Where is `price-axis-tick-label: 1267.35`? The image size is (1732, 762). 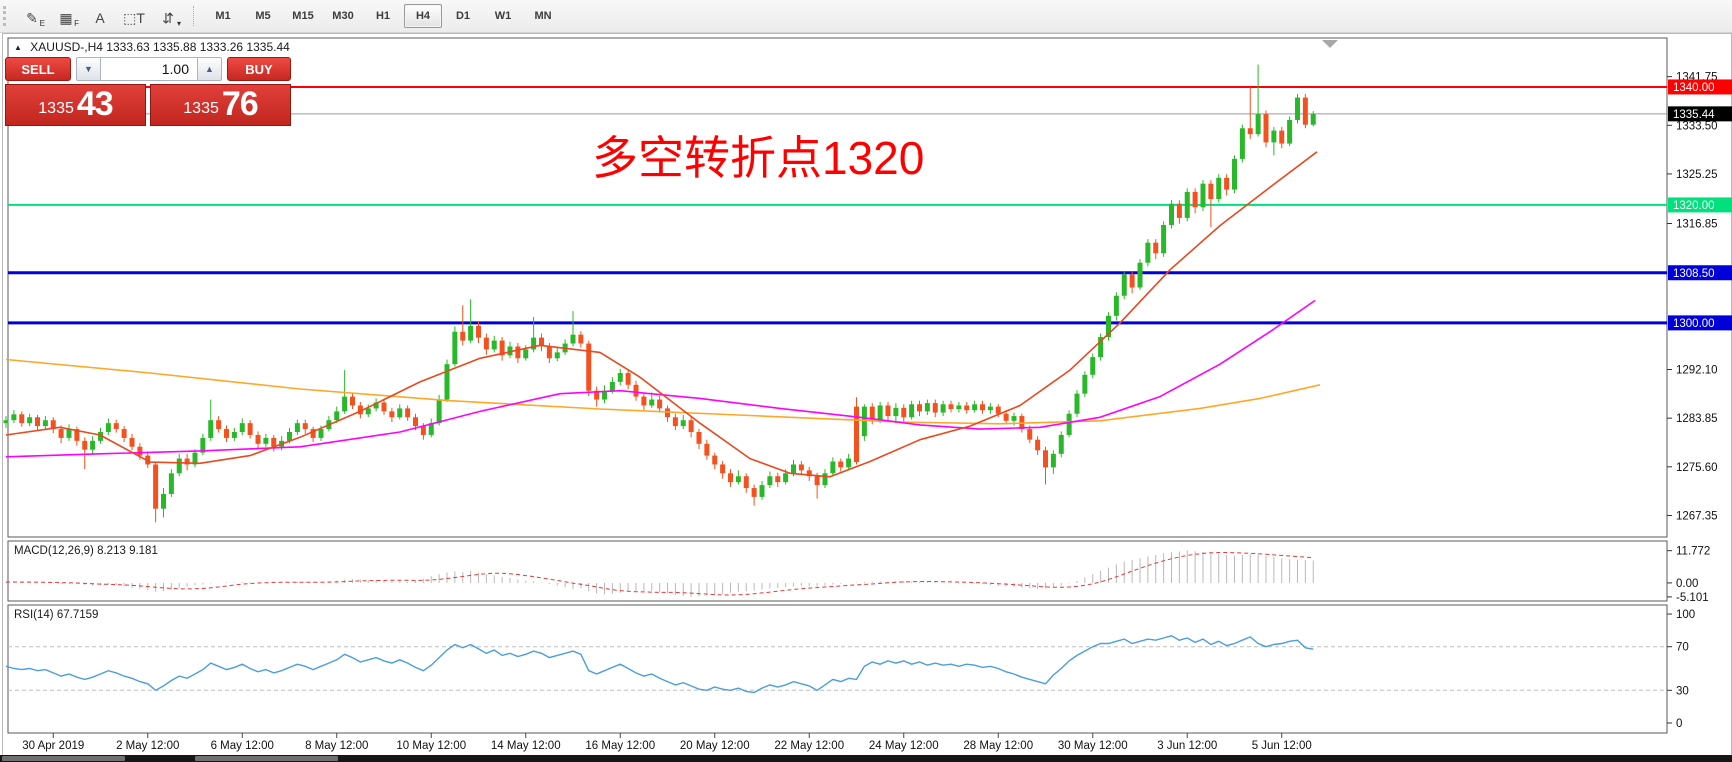 price-axis-tick-label: 1267.35 is located at coordinates (1697, 516).